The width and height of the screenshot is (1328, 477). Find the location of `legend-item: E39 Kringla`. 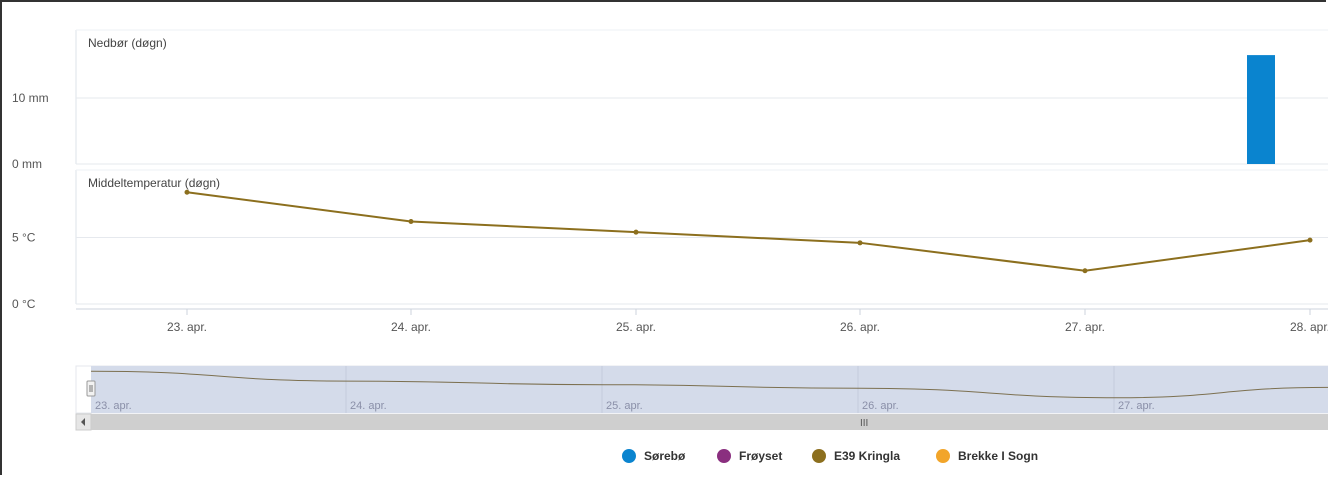

legend-item: E39 Kringla is located at coordinates (856, 456).